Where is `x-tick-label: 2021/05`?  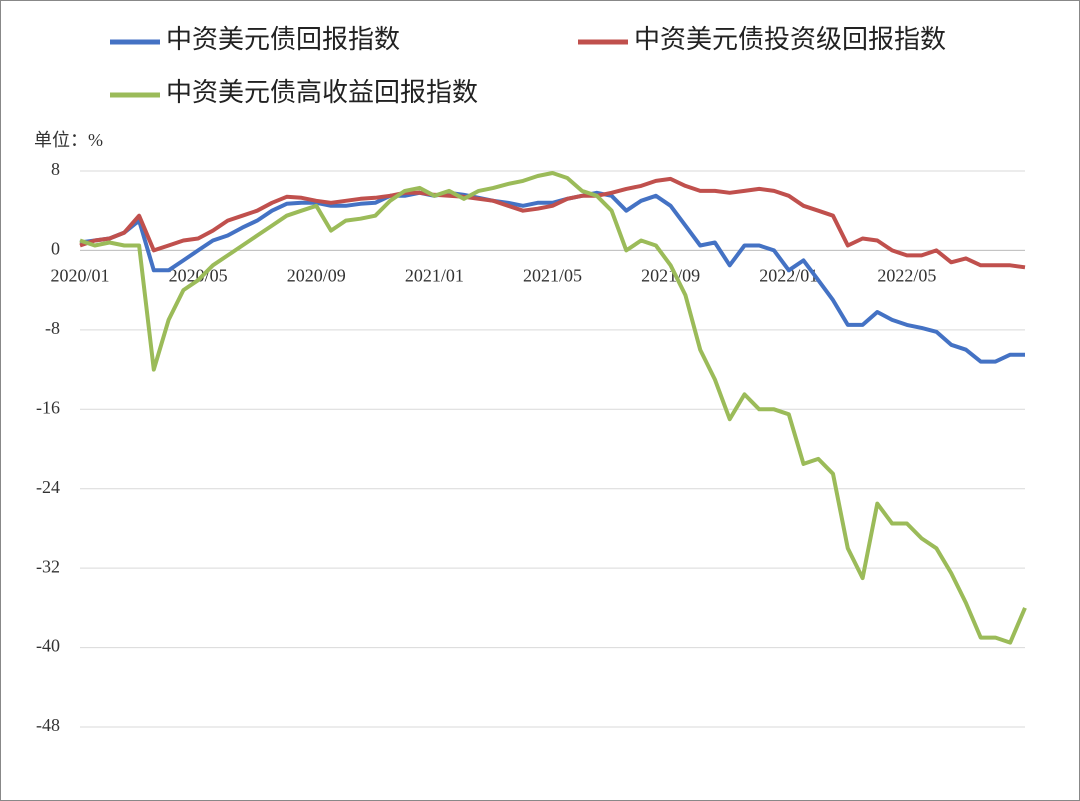 x-tick-label: 2021/05 is located at coordinates (552, 276).